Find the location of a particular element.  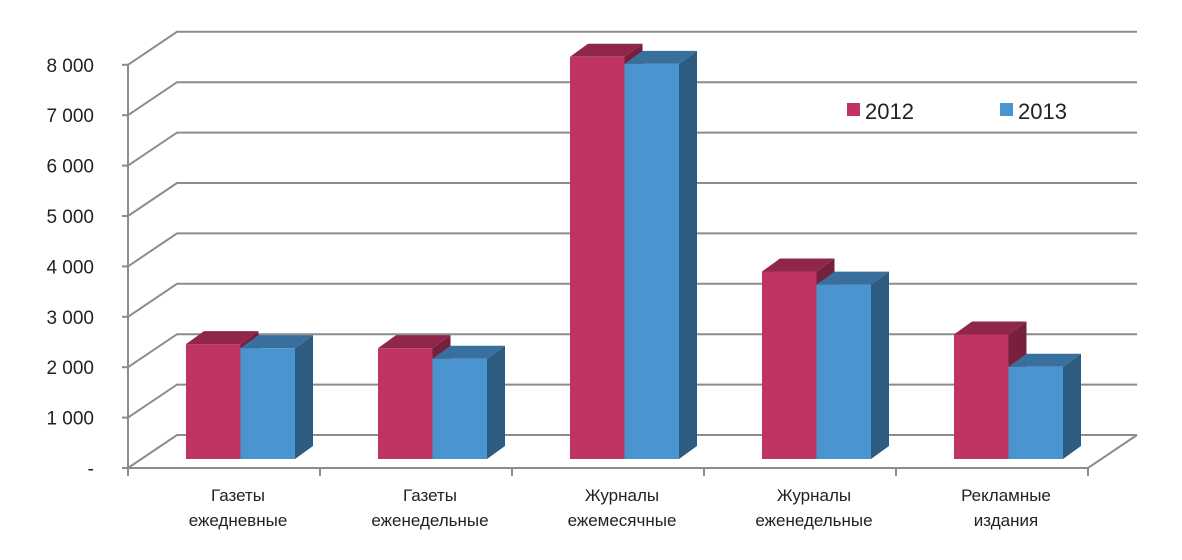

x-tick-label: Рекламные is located at coordinates (1006, 495).